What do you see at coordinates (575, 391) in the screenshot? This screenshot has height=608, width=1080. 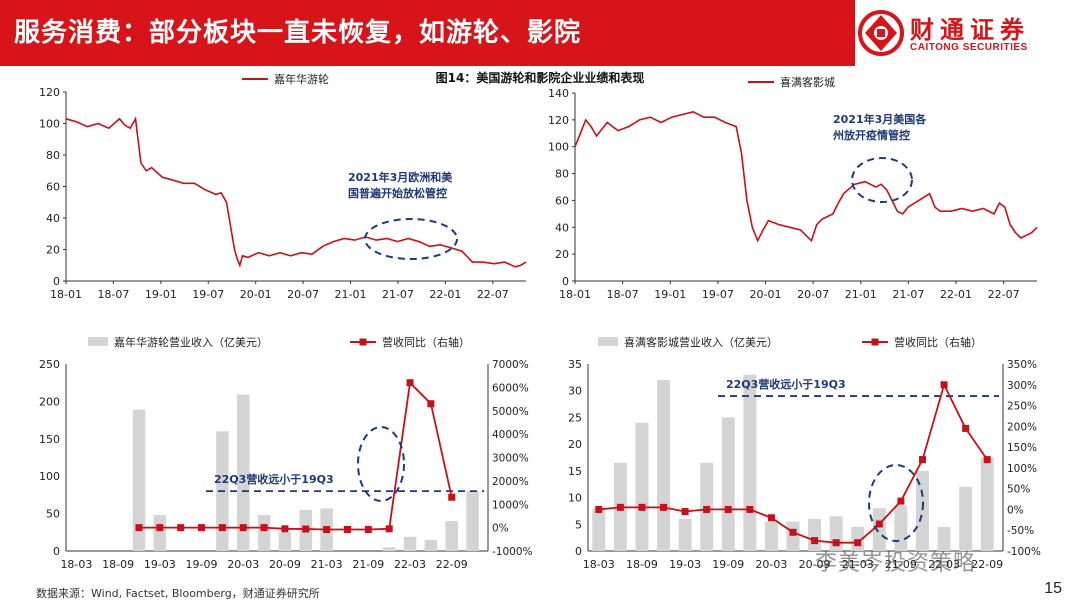 I see `cinemark-revenue-left-tick-label: 30` at bounding box center [575, 391].